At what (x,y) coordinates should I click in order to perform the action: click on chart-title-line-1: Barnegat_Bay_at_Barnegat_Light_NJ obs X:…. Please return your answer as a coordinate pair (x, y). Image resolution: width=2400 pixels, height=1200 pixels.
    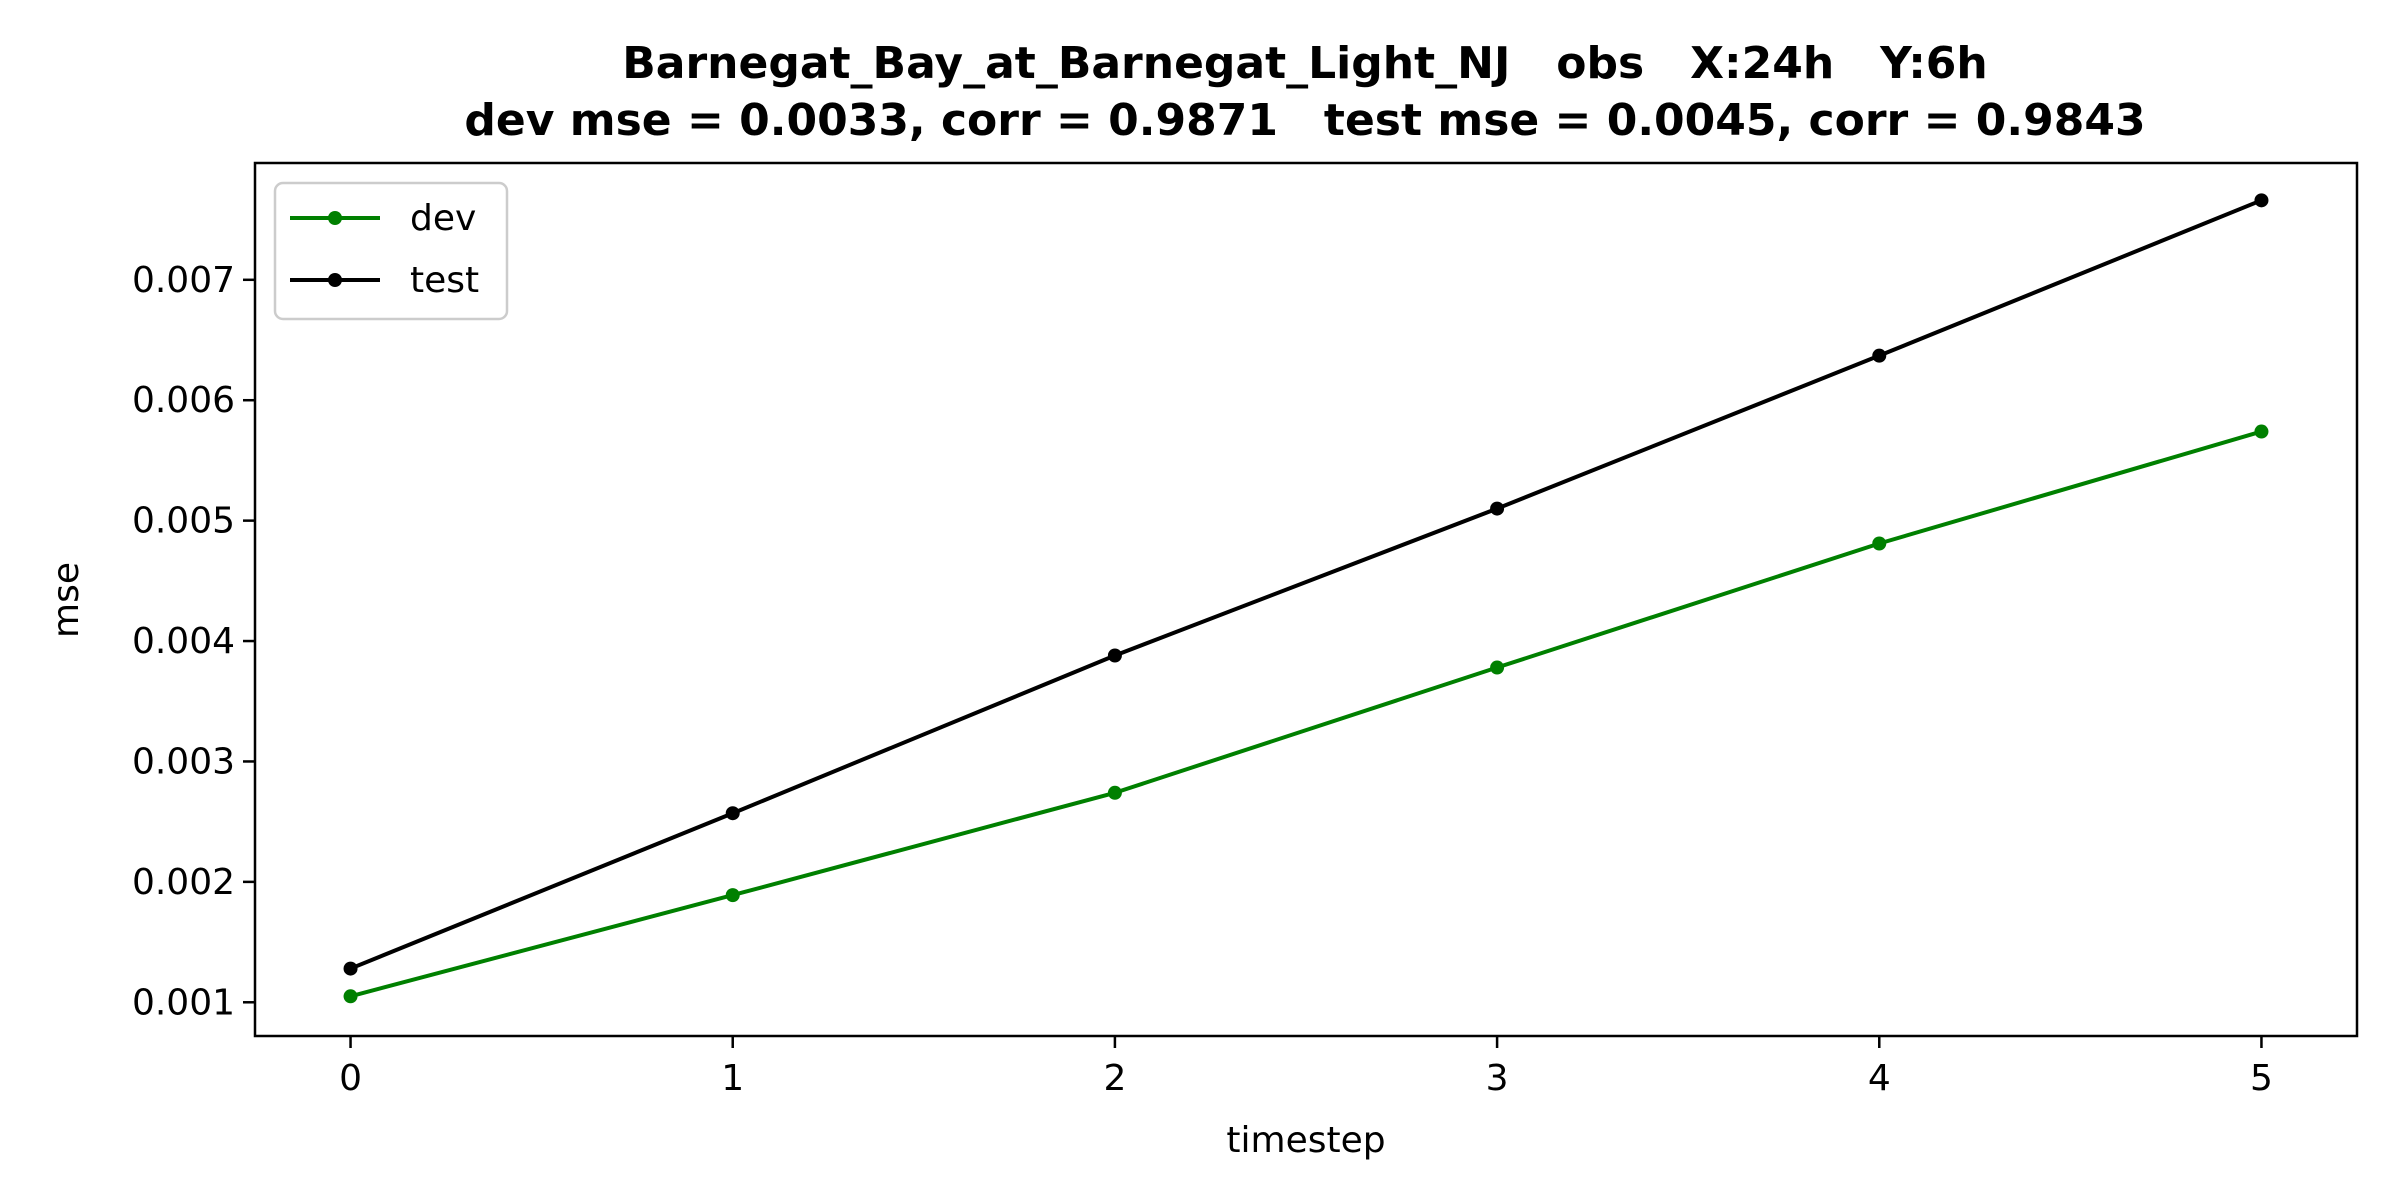
    Looking at the image, I should click on (1305, 63).